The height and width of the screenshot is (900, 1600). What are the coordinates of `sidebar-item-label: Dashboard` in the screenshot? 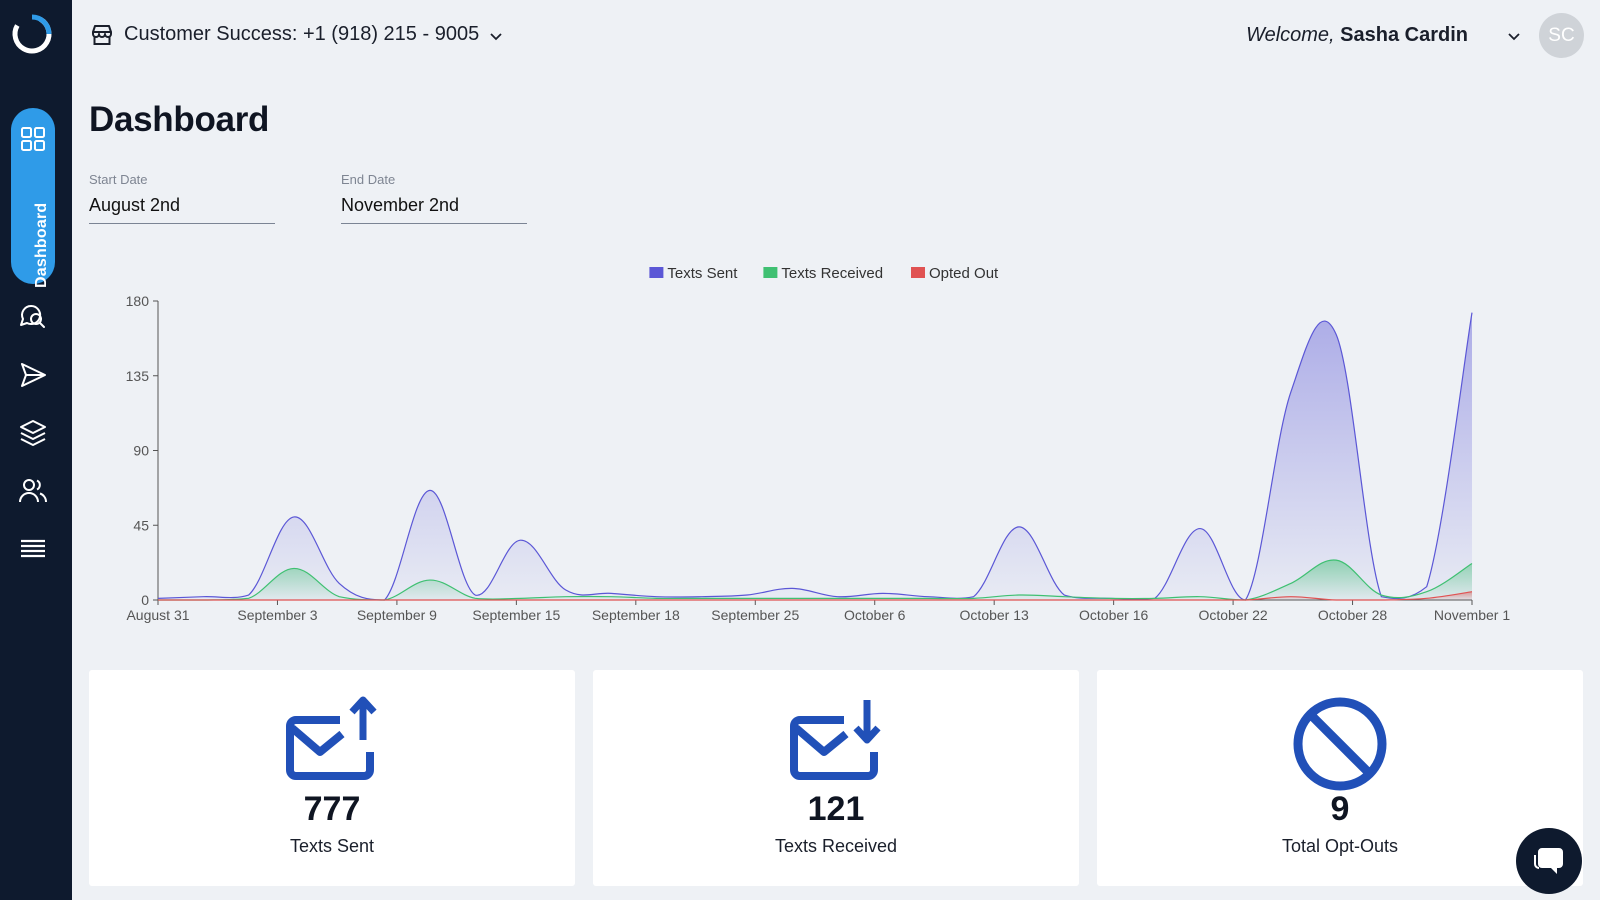 It's located at (41, 245).